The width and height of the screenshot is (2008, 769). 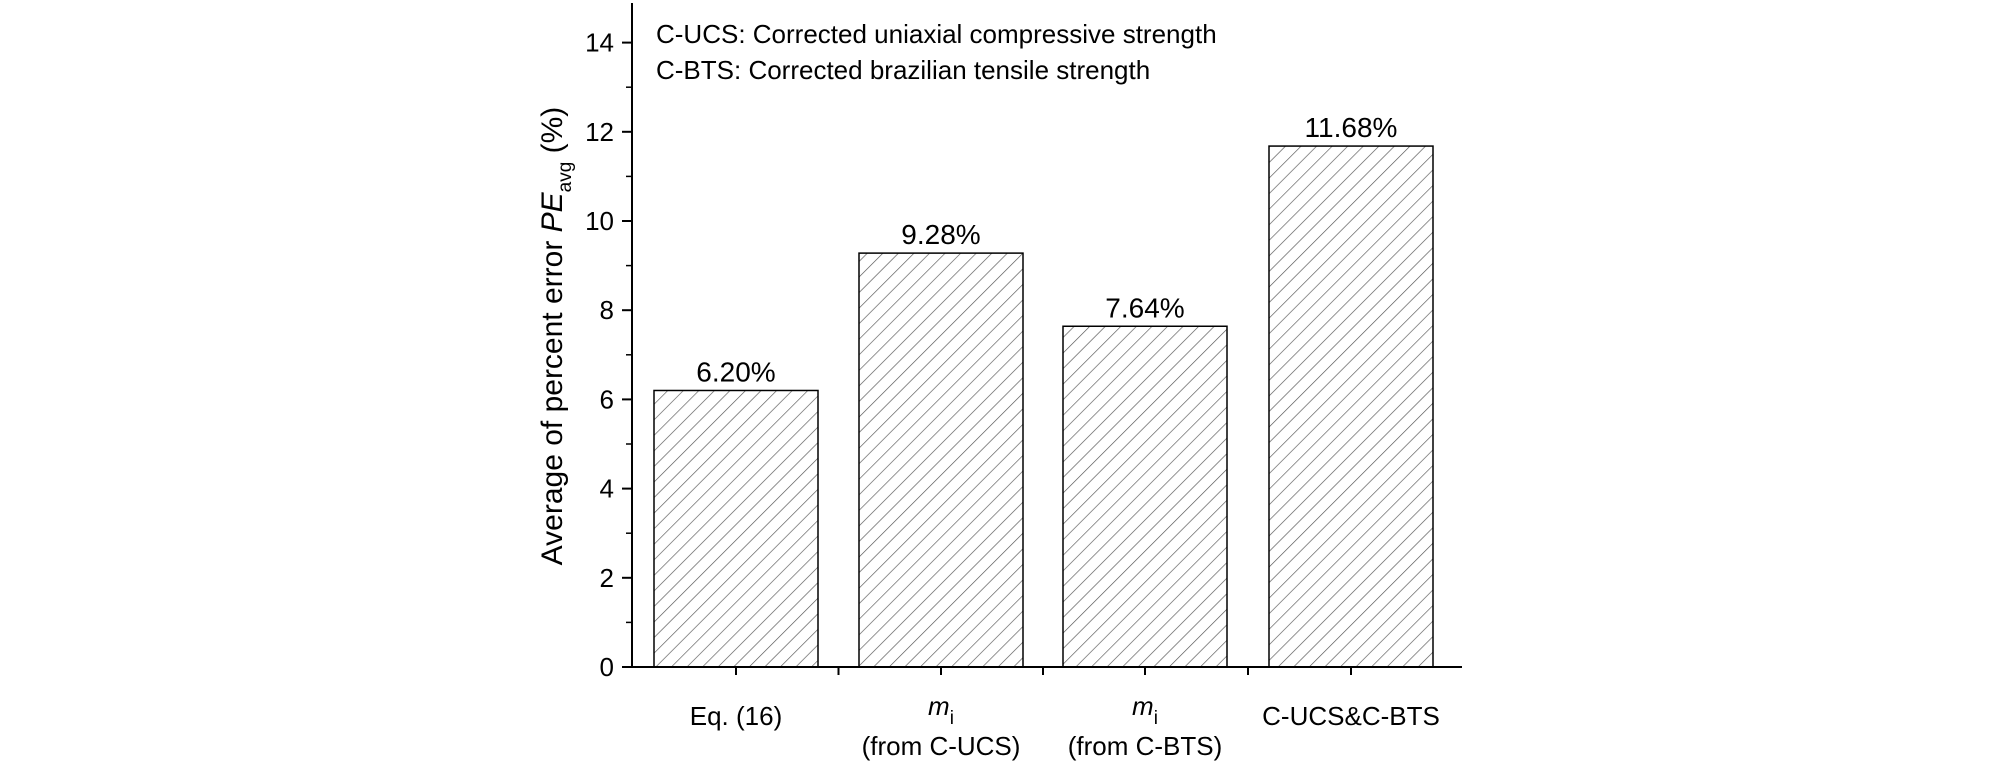 What do you see at coordinates (607, 667) in the screenshot?
I see `y-tick-label: 0` at bounding box center [607, 667].